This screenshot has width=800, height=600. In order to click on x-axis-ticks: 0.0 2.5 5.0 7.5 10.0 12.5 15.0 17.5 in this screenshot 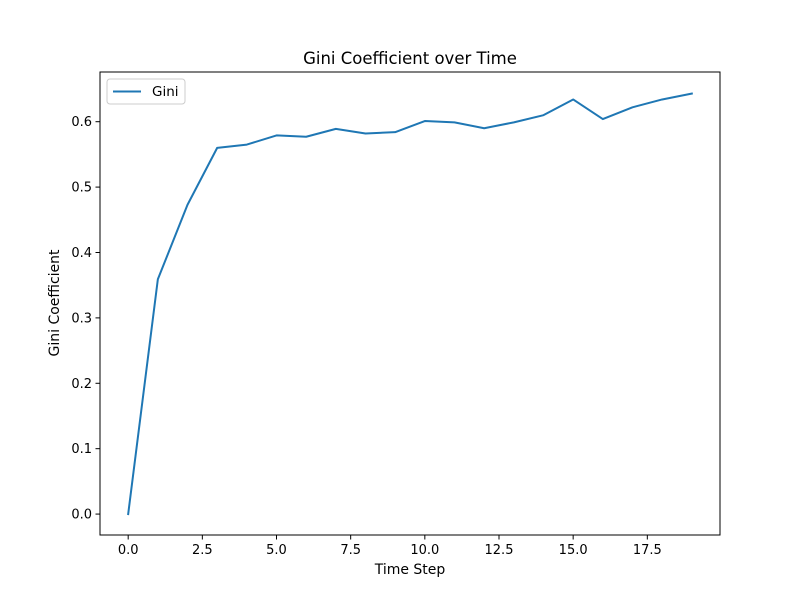, I will do `click(390, 546)`.